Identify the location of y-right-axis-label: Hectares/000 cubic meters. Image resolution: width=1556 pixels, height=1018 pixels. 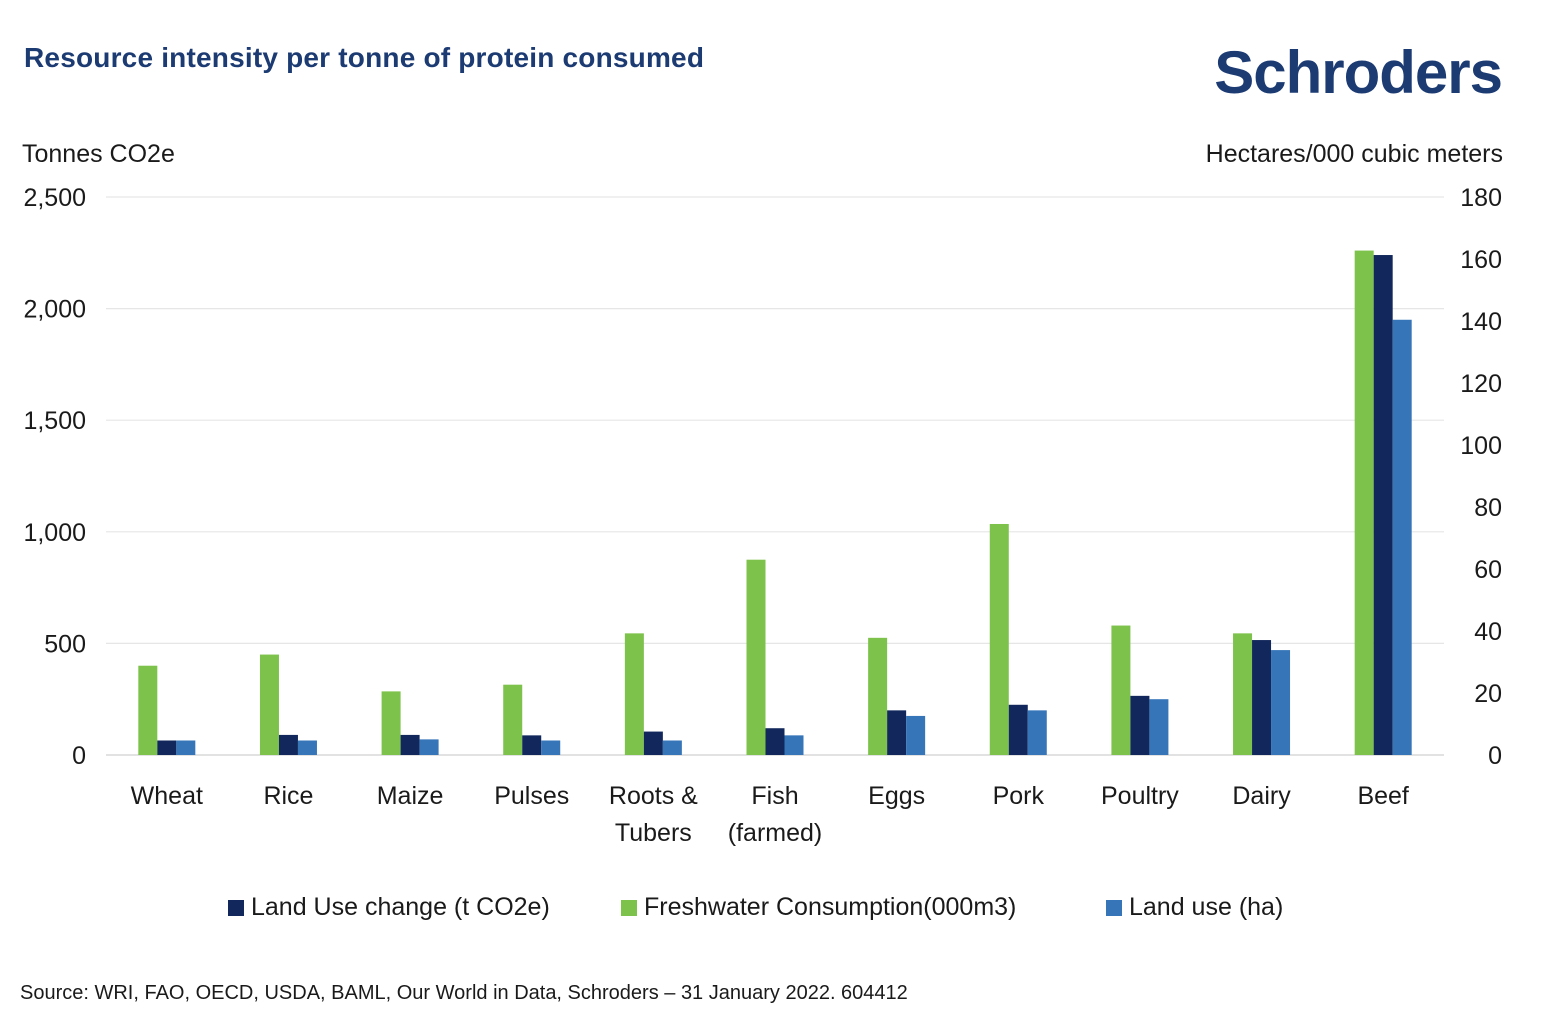
(1354, 154).